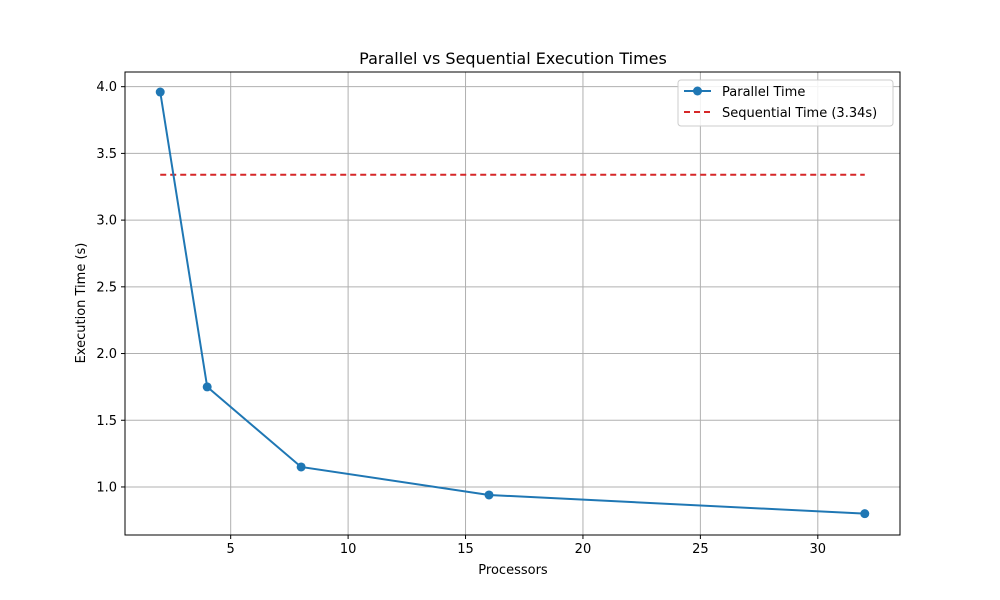 This screenshot has width=1000, height=600. Describe the element at coordinates (700, 549) in the screenshot. I see `x-tick-label: 25` at that location.